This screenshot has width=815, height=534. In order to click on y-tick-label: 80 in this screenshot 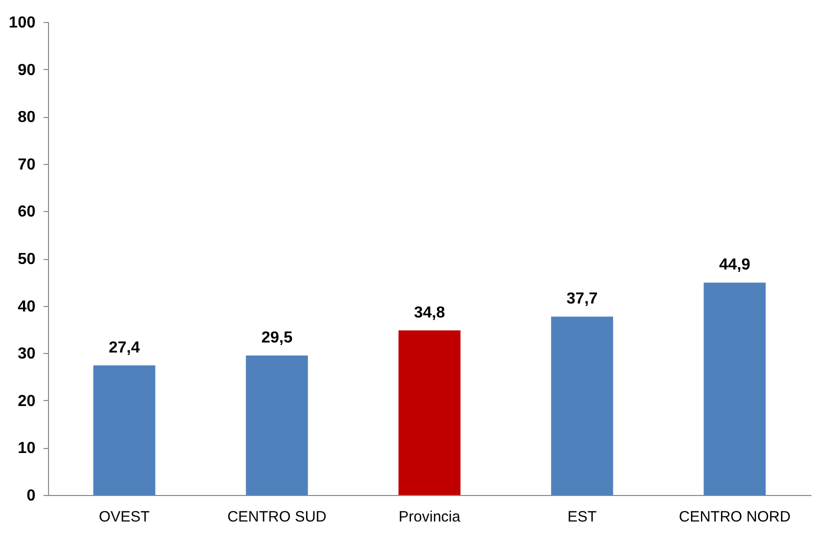, I will do `click(27, 117)`.